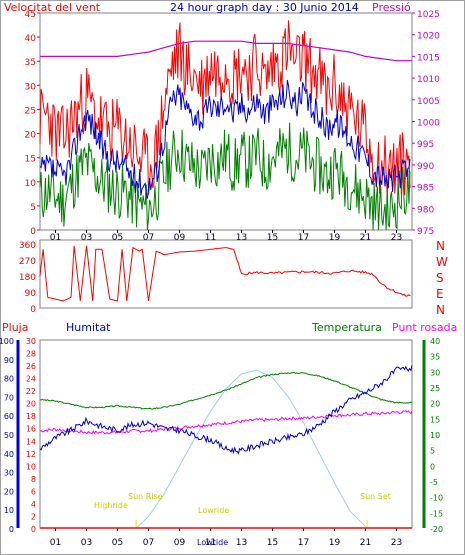 The height and width of the screenshot is (555, 465). Describe the element at coordinates (86, 543) in the screenshot. I see `climate-x-tick-label: 03` at that location.